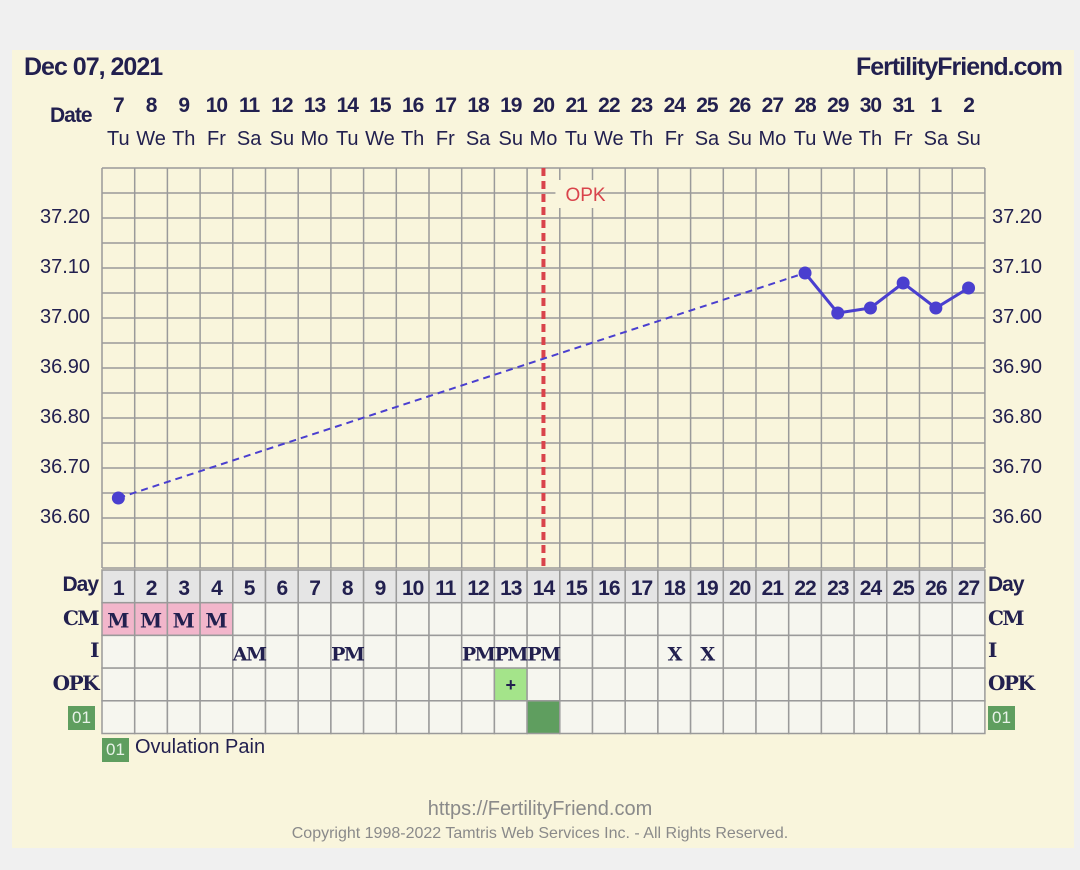 The width and height of the screenshot is (1080, 870). I want to click on y-tick-right: 36.70, so click(1017, 467).